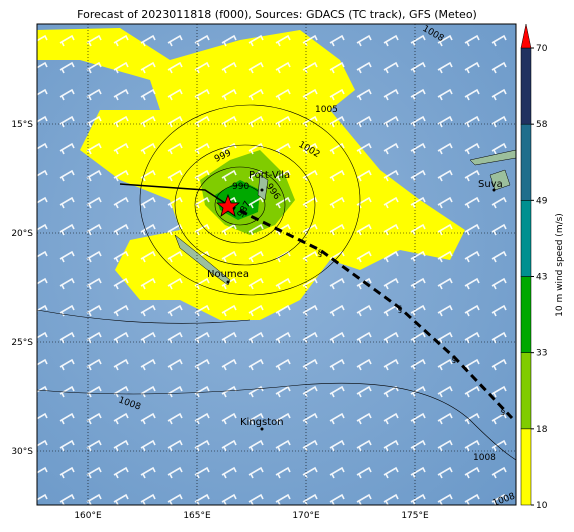  Describe the element at coordinates (22, 125) in the screenshot. I see `lat-label: 15°S` at that location.